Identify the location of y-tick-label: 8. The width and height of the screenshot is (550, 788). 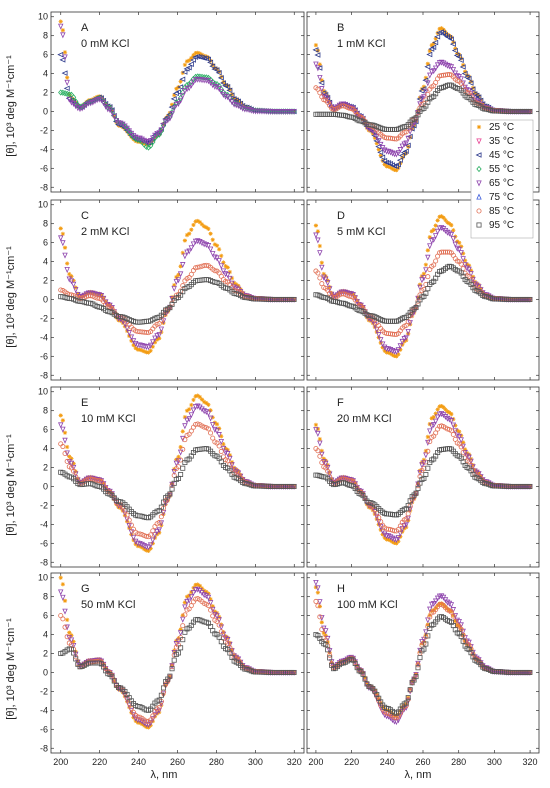
(45, 224).